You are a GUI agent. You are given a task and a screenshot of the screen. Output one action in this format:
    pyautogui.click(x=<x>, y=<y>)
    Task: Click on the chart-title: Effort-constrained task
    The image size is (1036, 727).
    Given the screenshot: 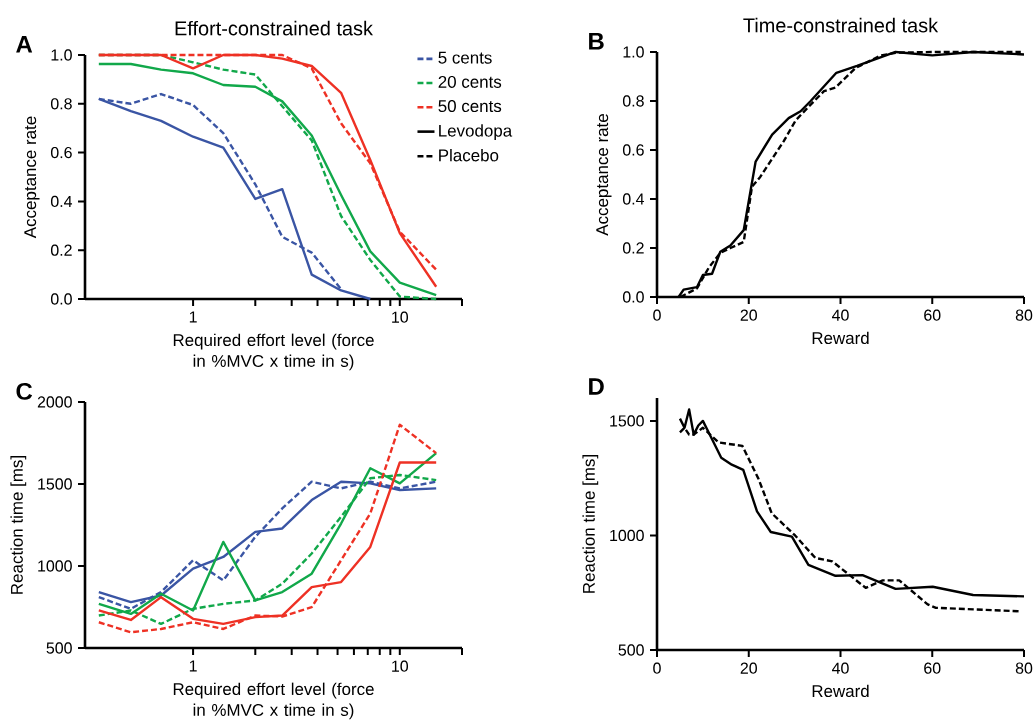 What is the action you would take?
    pyautogui.click(x=274, y=28)
    